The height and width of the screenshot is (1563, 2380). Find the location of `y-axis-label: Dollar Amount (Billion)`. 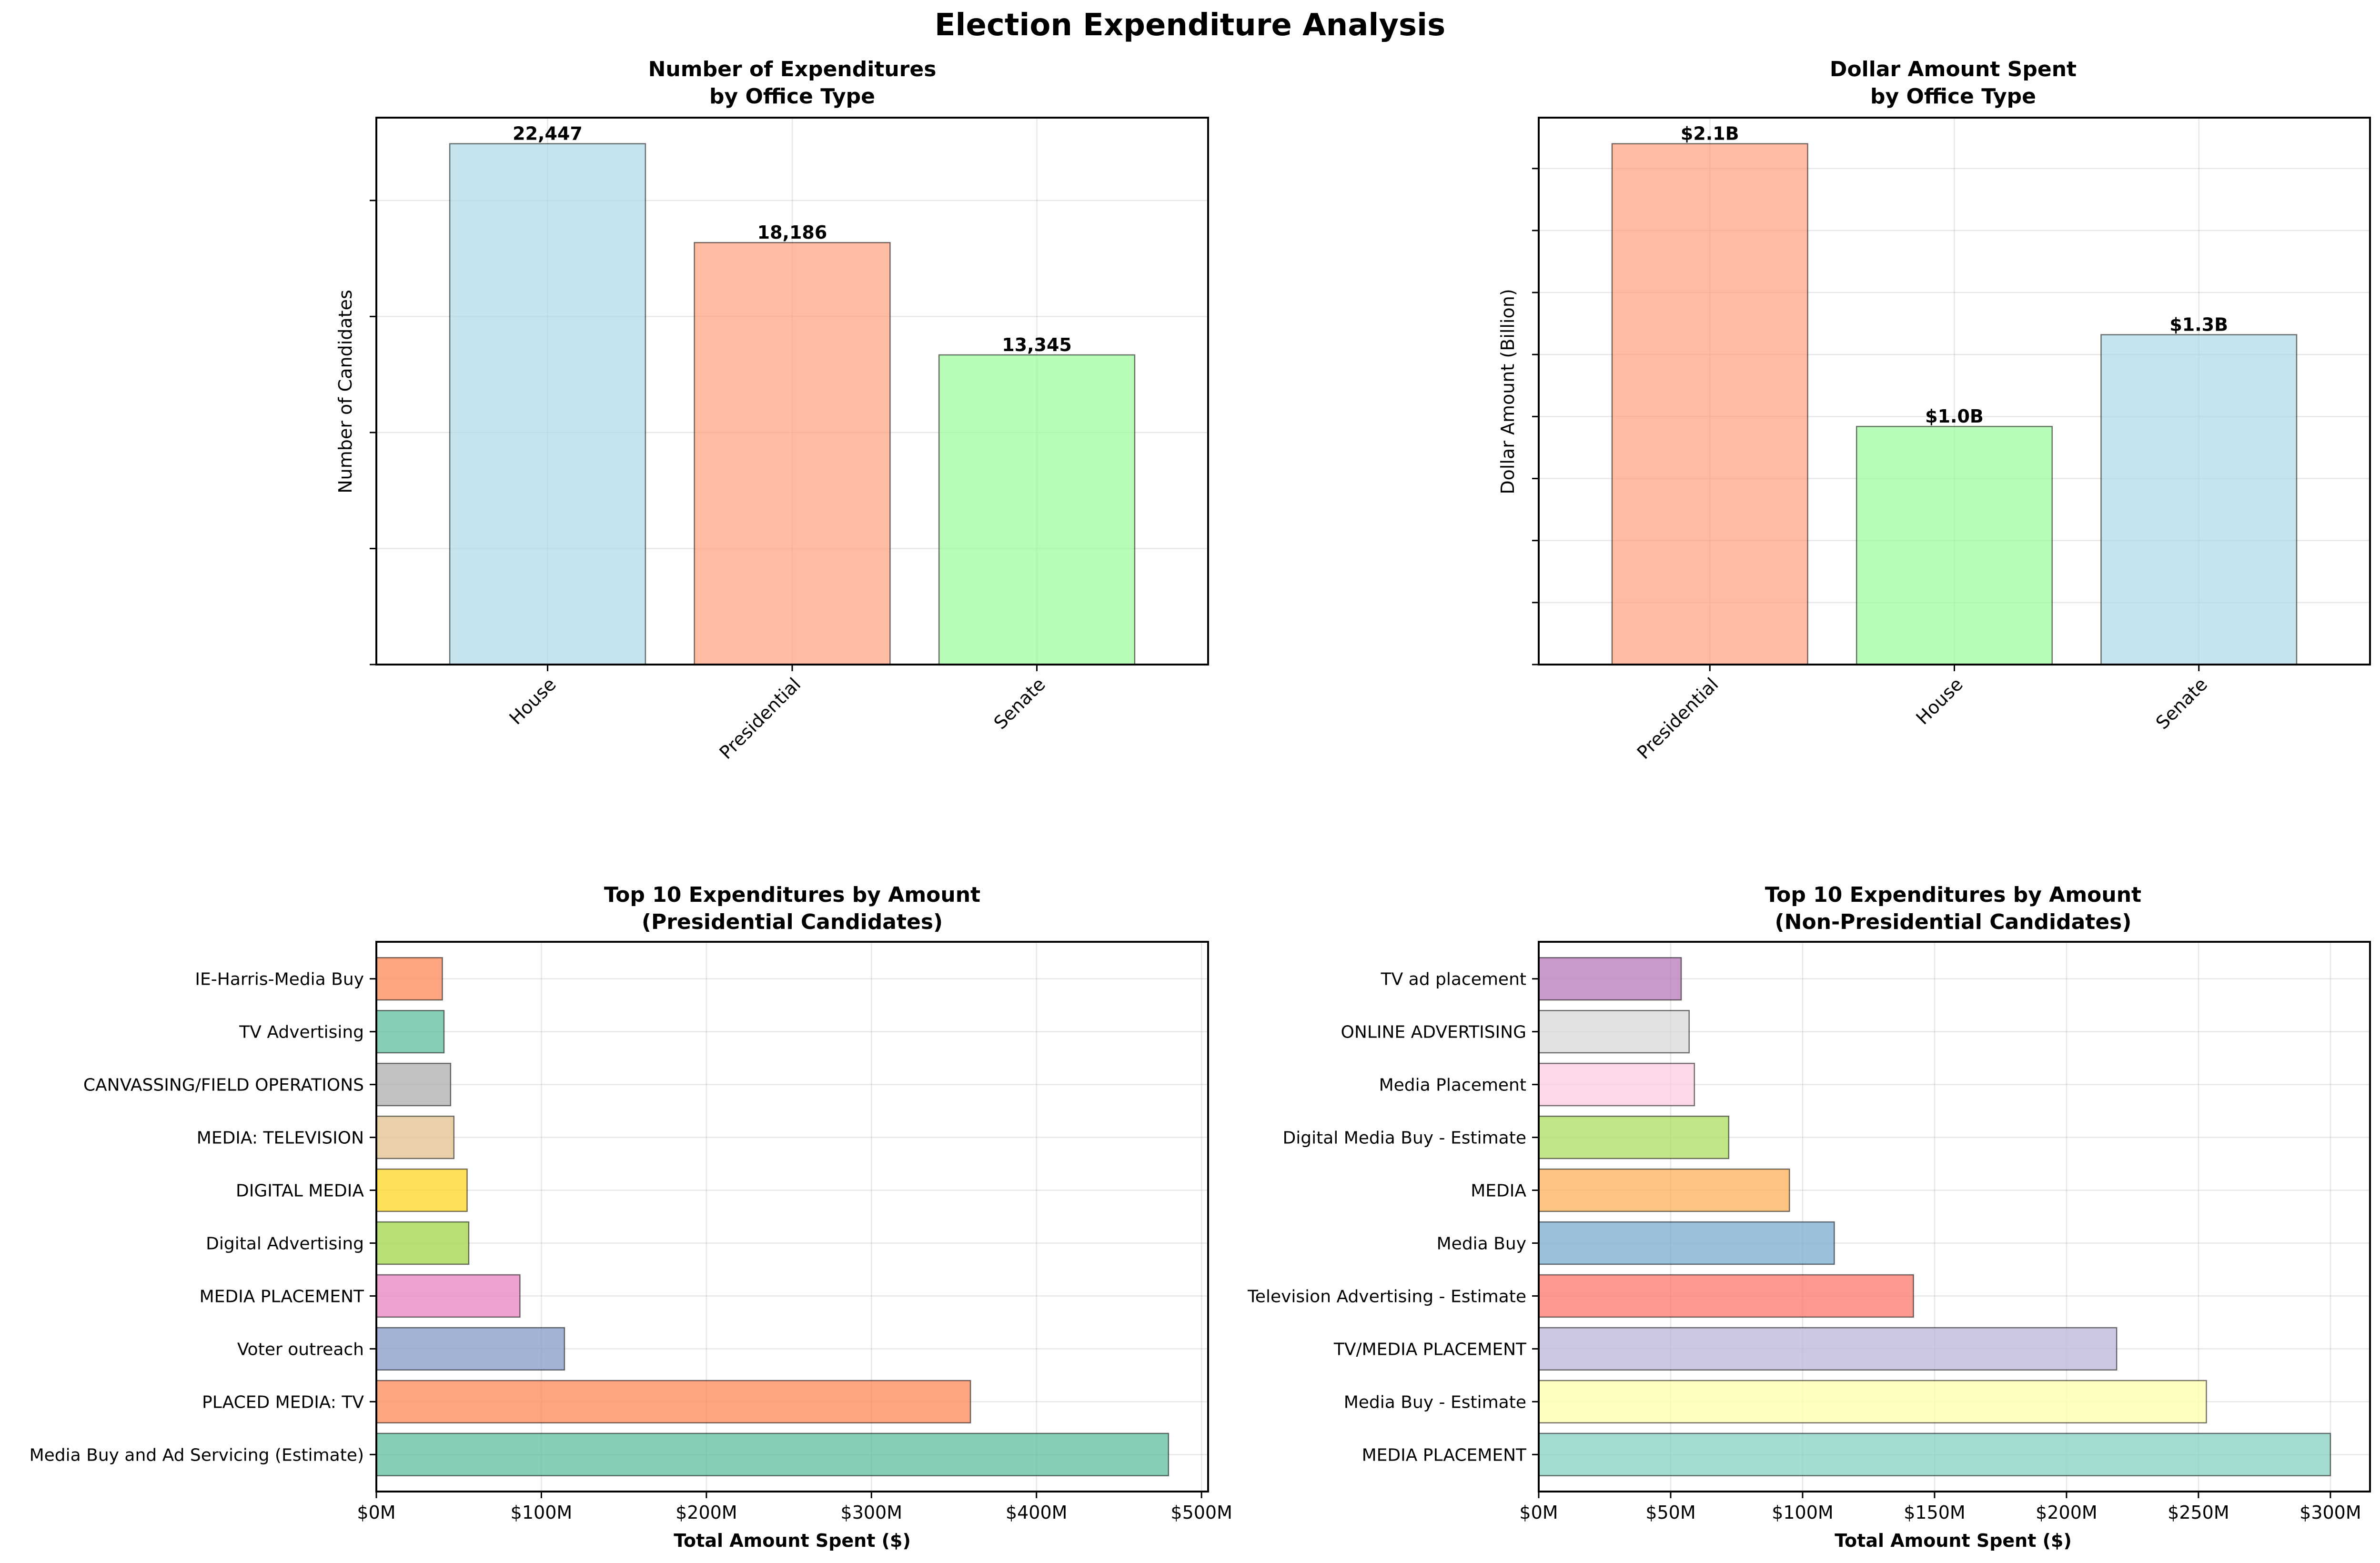

y-axis-label: Dollar Amount (Billion) is located at coordinates (1507, 391).